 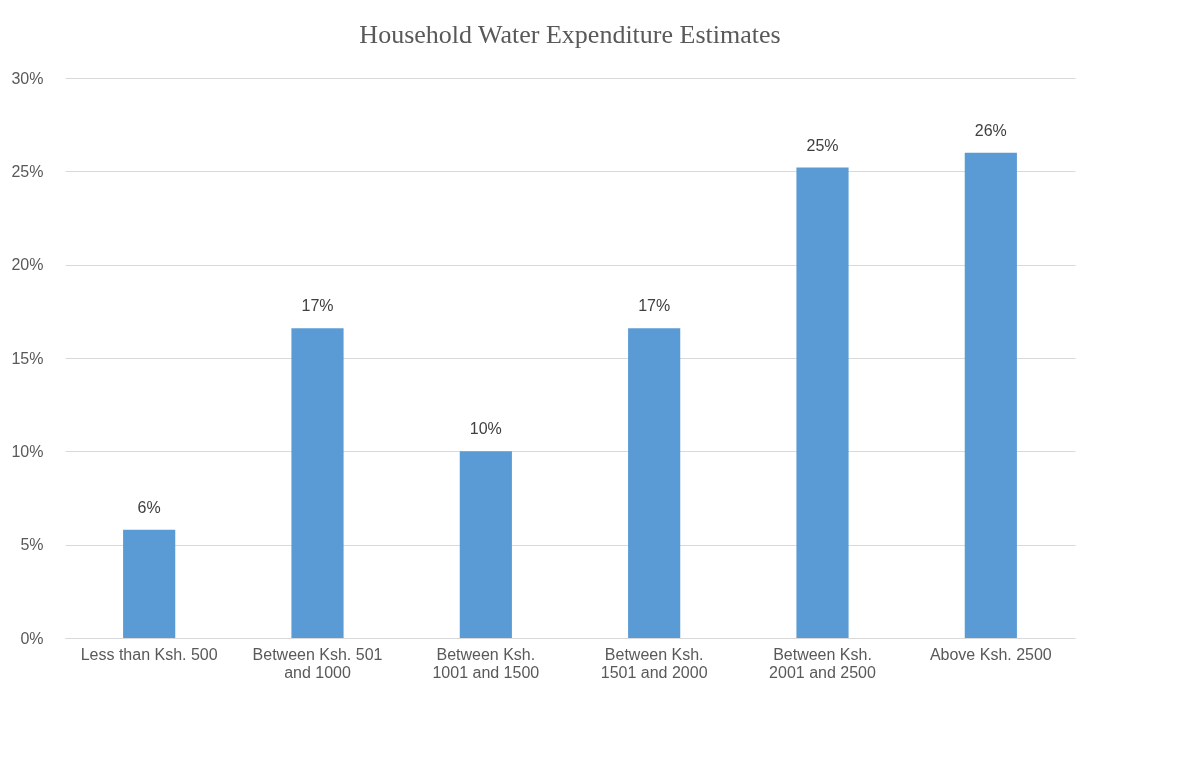 What do you see at coordinates (32, 545) in the screenshot?
I see `y-tick-label: 5%` at bounding box center [32, 545].